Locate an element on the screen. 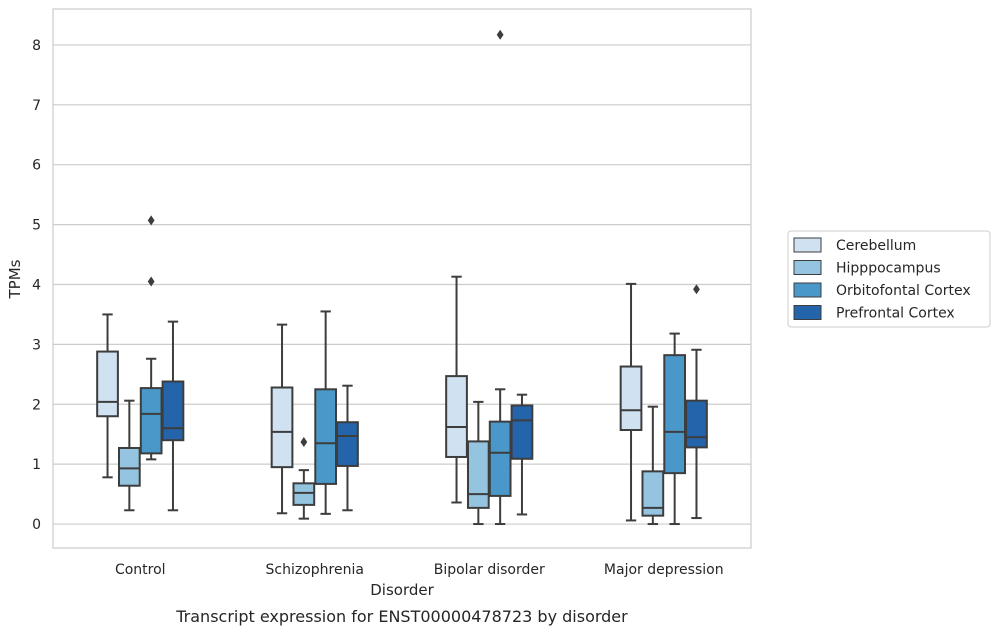 The image size is (999, 634). legend-label: Orbitofontal Cortex is located at coordinates (903, 291).